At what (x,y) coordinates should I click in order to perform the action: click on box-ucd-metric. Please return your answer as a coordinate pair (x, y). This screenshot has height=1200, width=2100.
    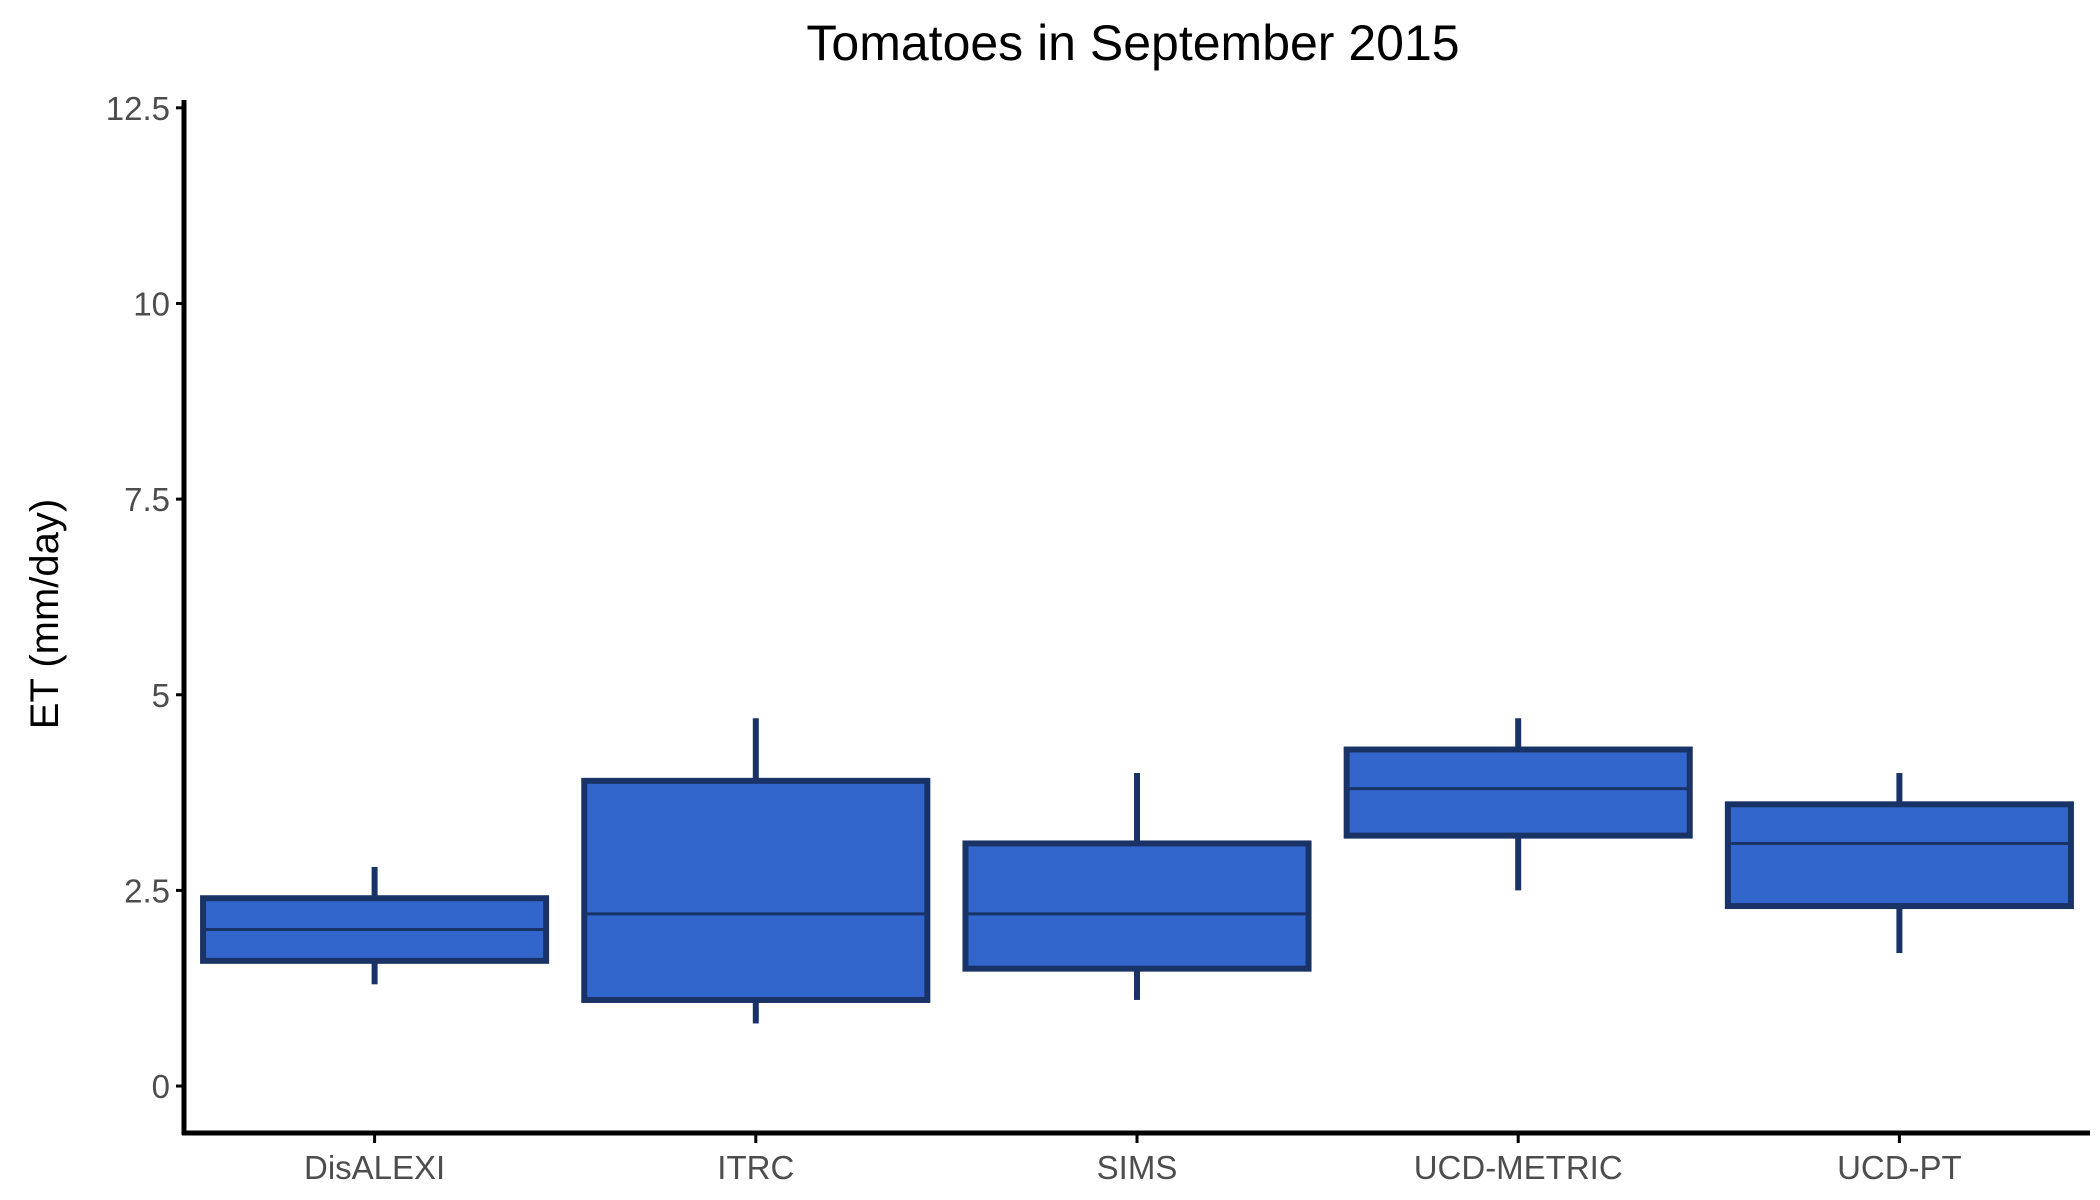
    Looking at the image, I should click on (1518, 804).